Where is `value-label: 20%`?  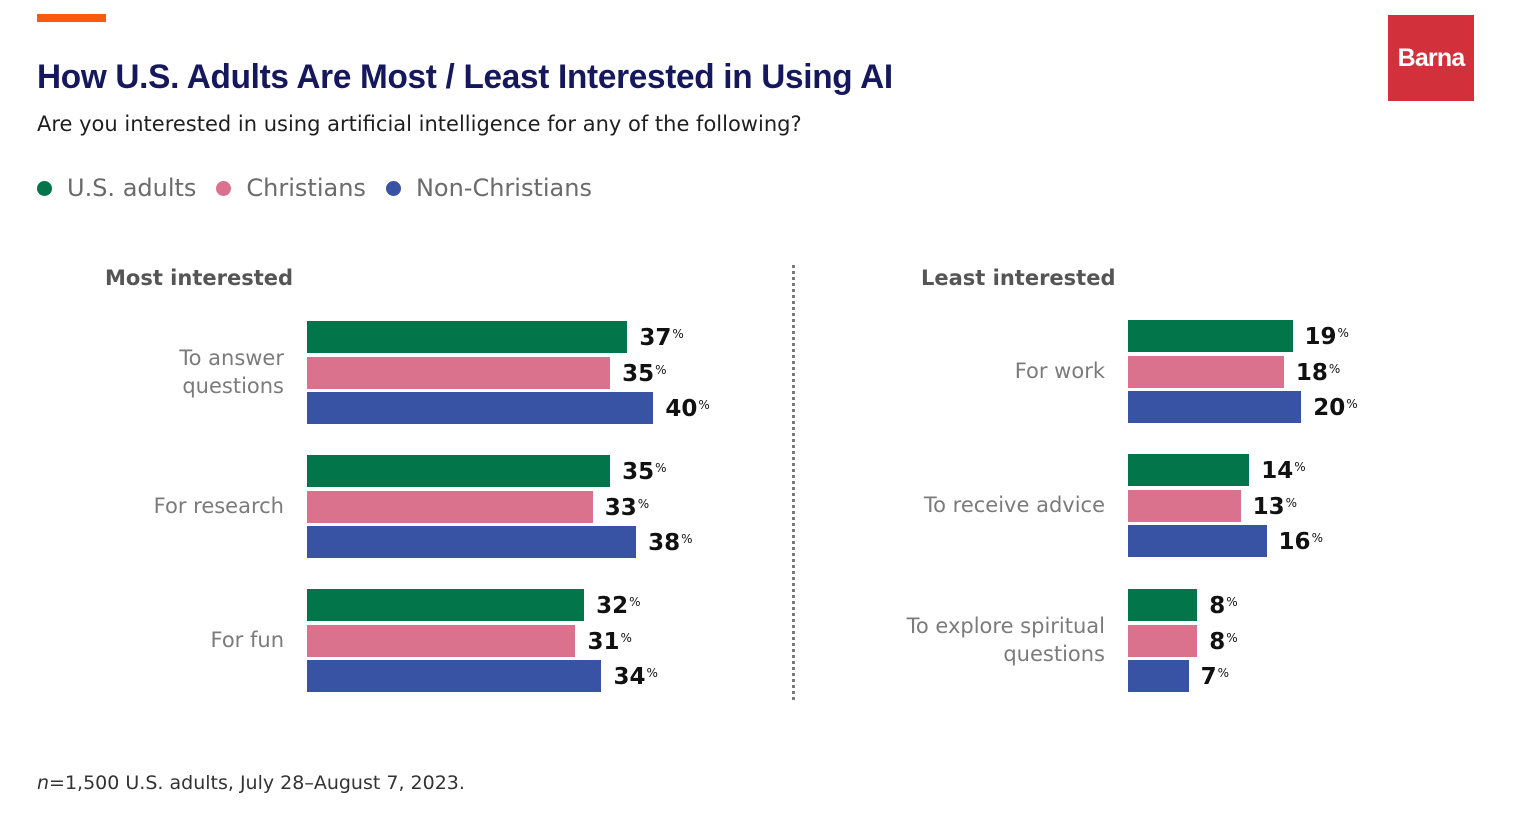 value-label: 20% is located at coordinates (1335, 408).